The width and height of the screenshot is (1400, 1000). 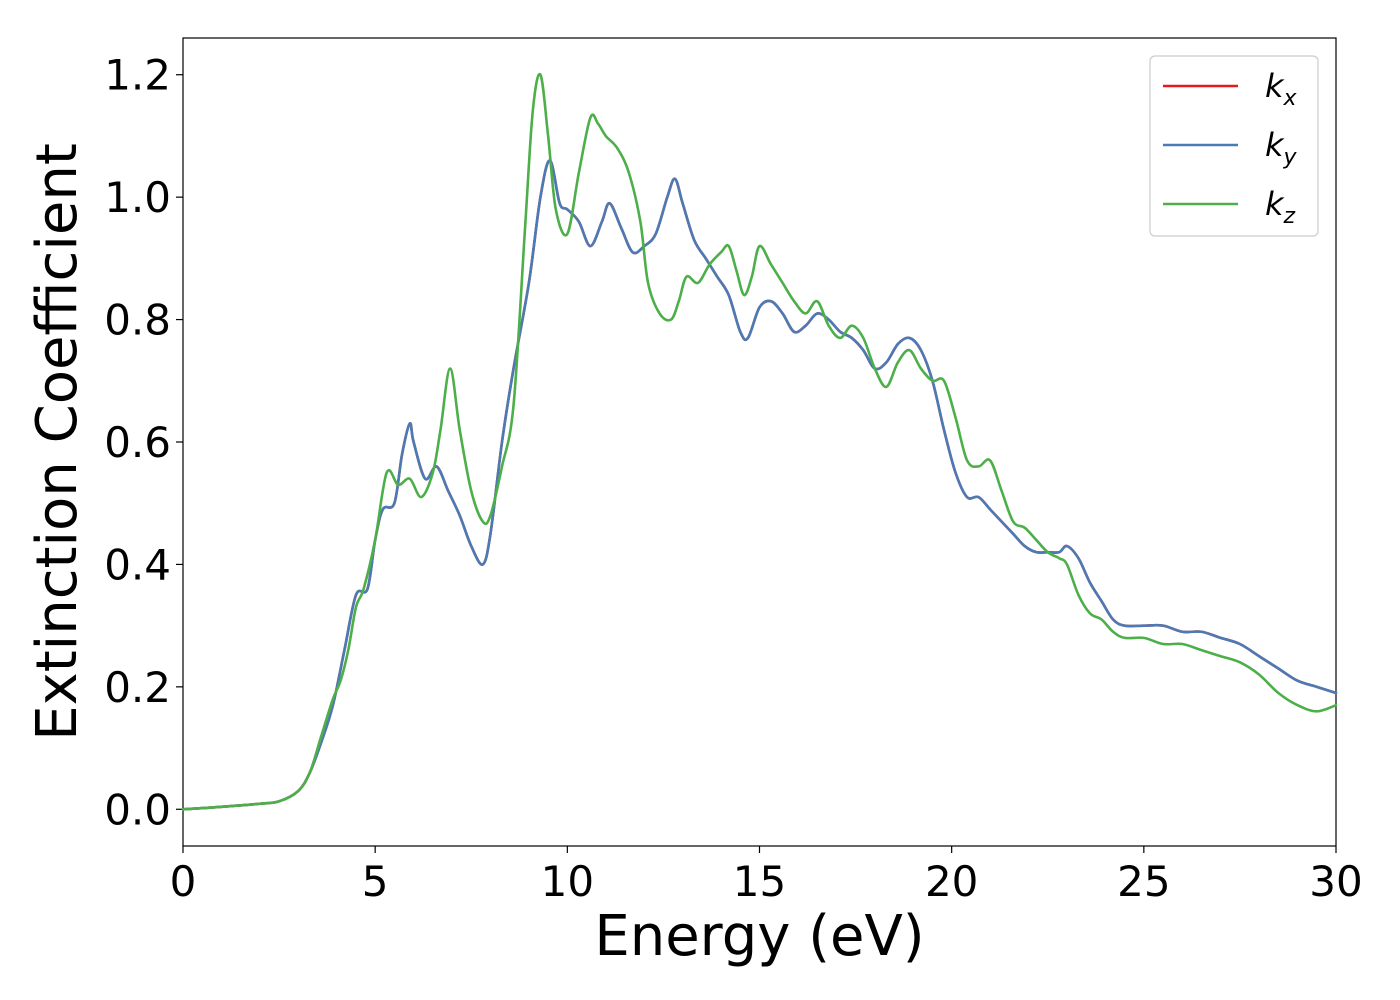 What do you see at coordinates (183, 881) in the screenshot?
I see `x-tick-label: 0` at bounding box center [183, 881].